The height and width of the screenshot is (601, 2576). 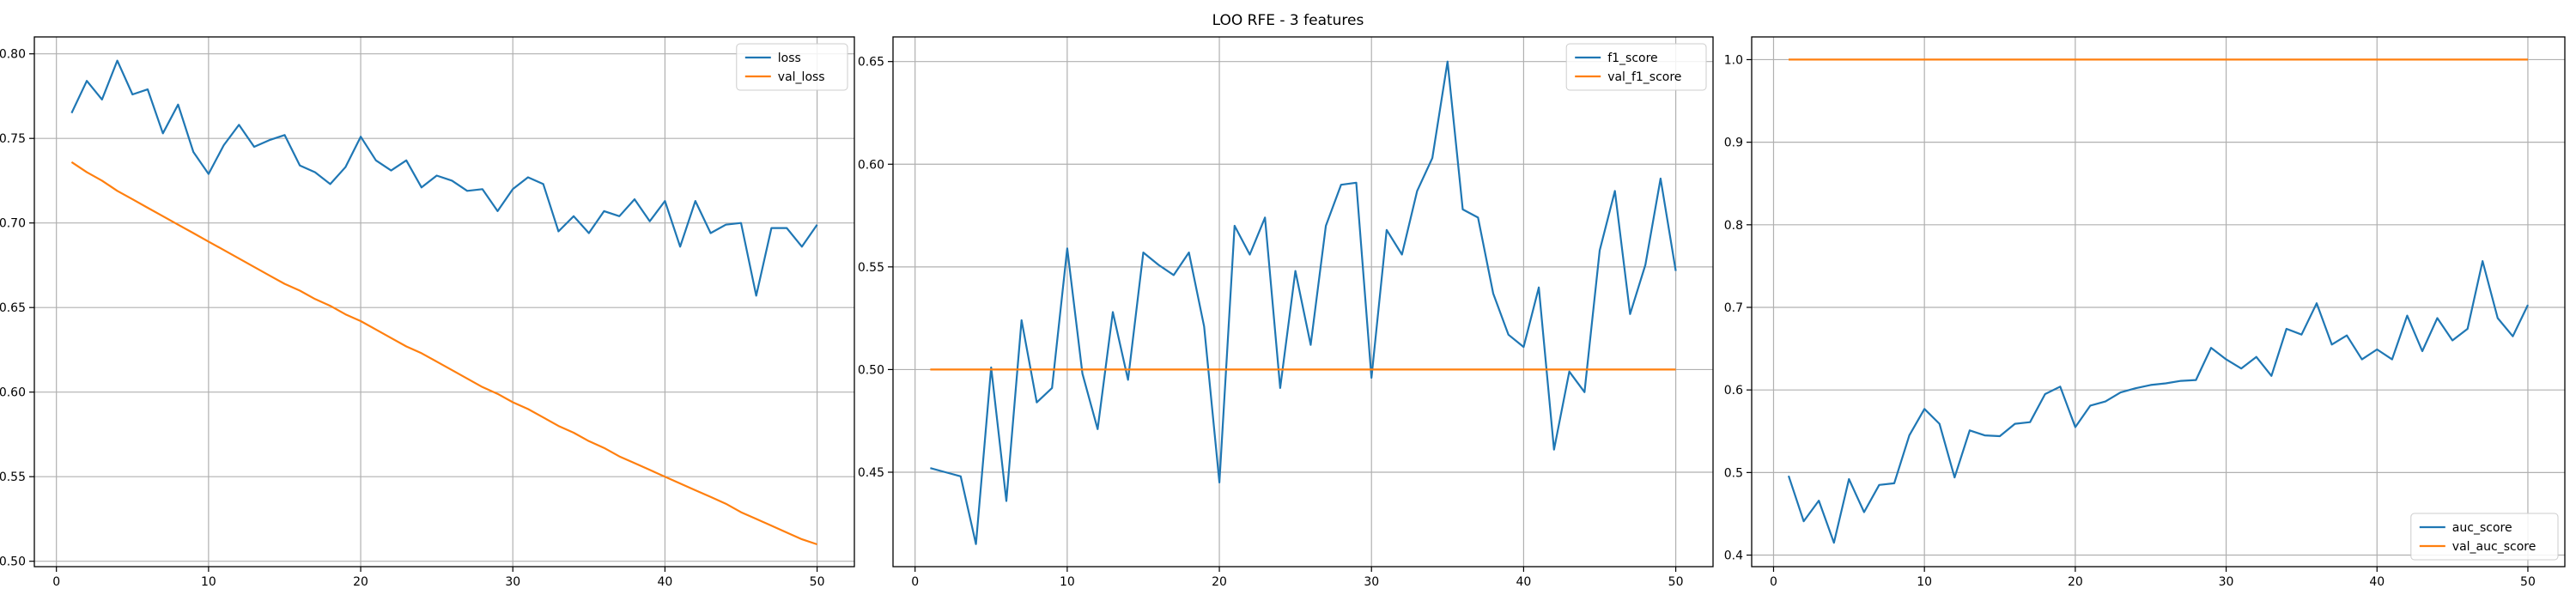 What do you see at coordinates (1733, 556) in the screenshot?
I see `y-tick-label: 0.4` at bounding box center [1733, 556].